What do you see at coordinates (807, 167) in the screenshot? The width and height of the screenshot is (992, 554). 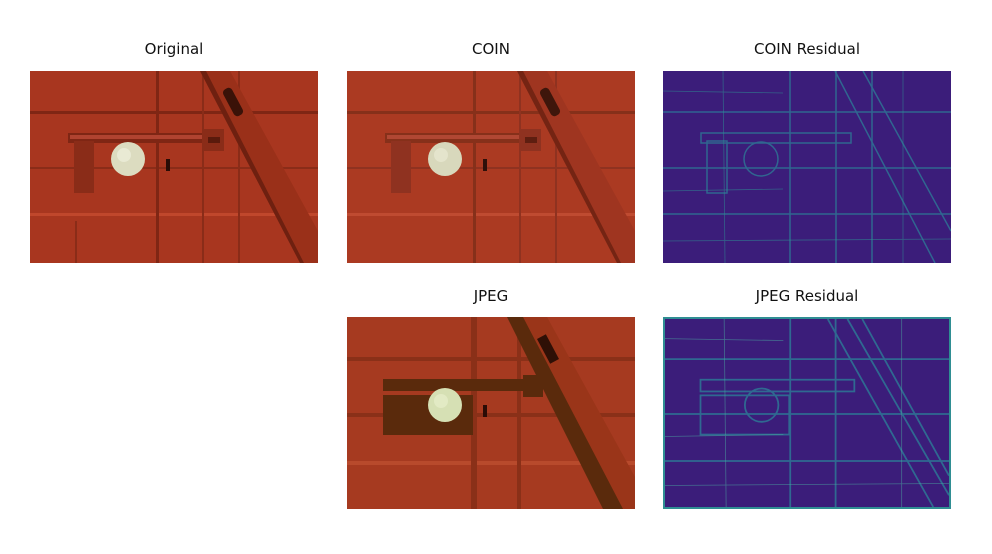 I see `coin-residual-image` at bounding box center [807, 167].